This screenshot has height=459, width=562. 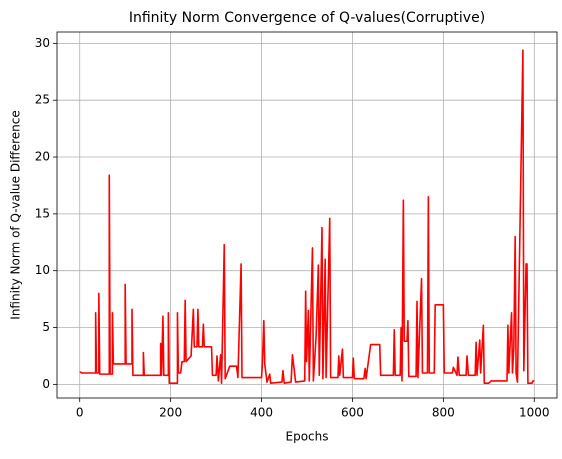 What do you see at coordinates (42, 43) in the screenshot?
I see `y-tick-label: 30` at bounding box center [42, 43].